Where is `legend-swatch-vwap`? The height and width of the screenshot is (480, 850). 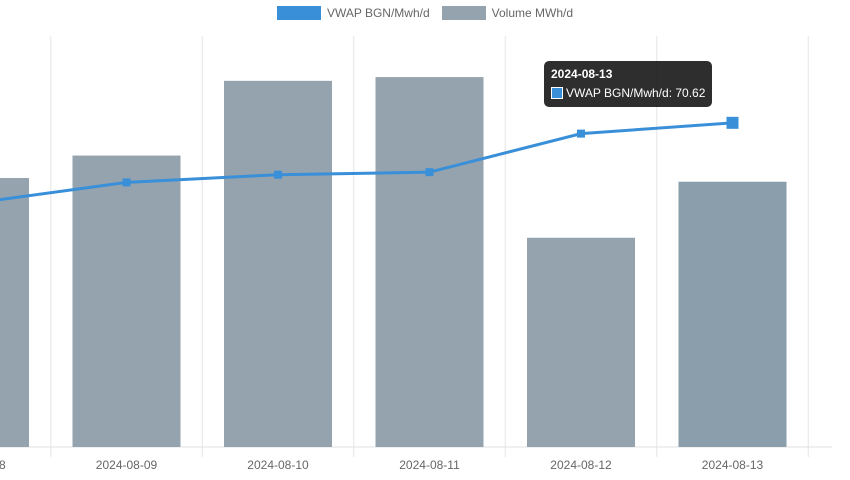
legend-swatch-vwap is located at coordinates (298, 13).